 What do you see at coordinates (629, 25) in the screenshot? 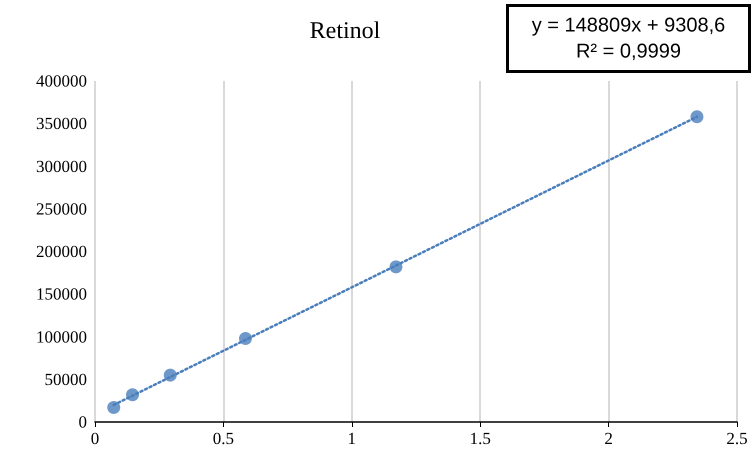
I see `text: y = 148809x + 9308,6` at bounding box center [629, 25].